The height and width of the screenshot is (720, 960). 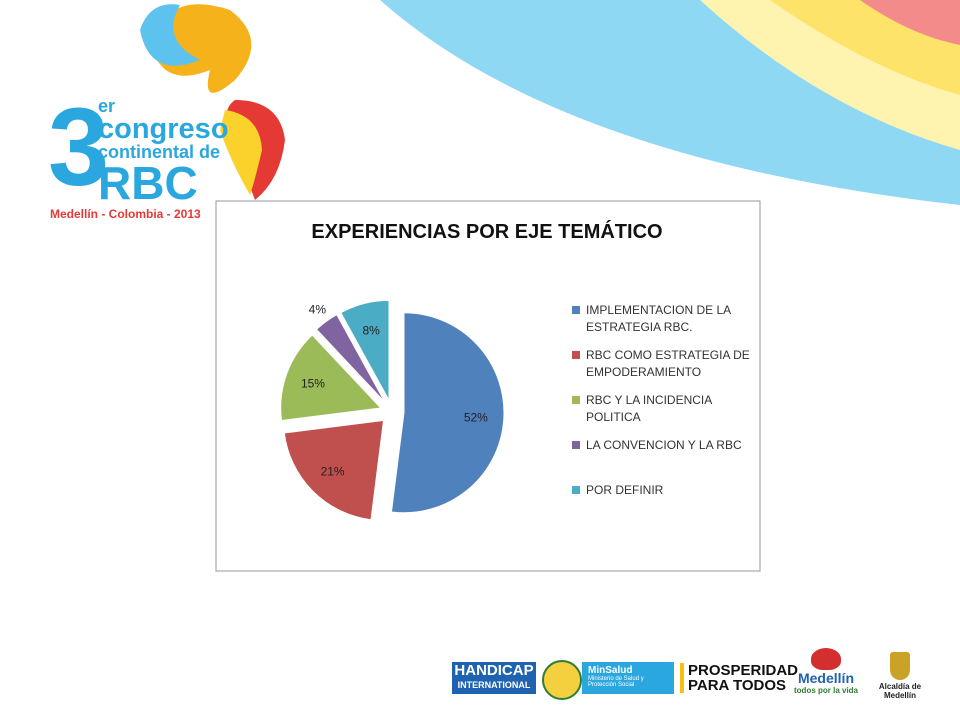 What do you see at coordinates (664, 445) in the screenshot?
I see `legend-label: LA CONVENCION Y LA RBC` at bounding box center [664, 445].